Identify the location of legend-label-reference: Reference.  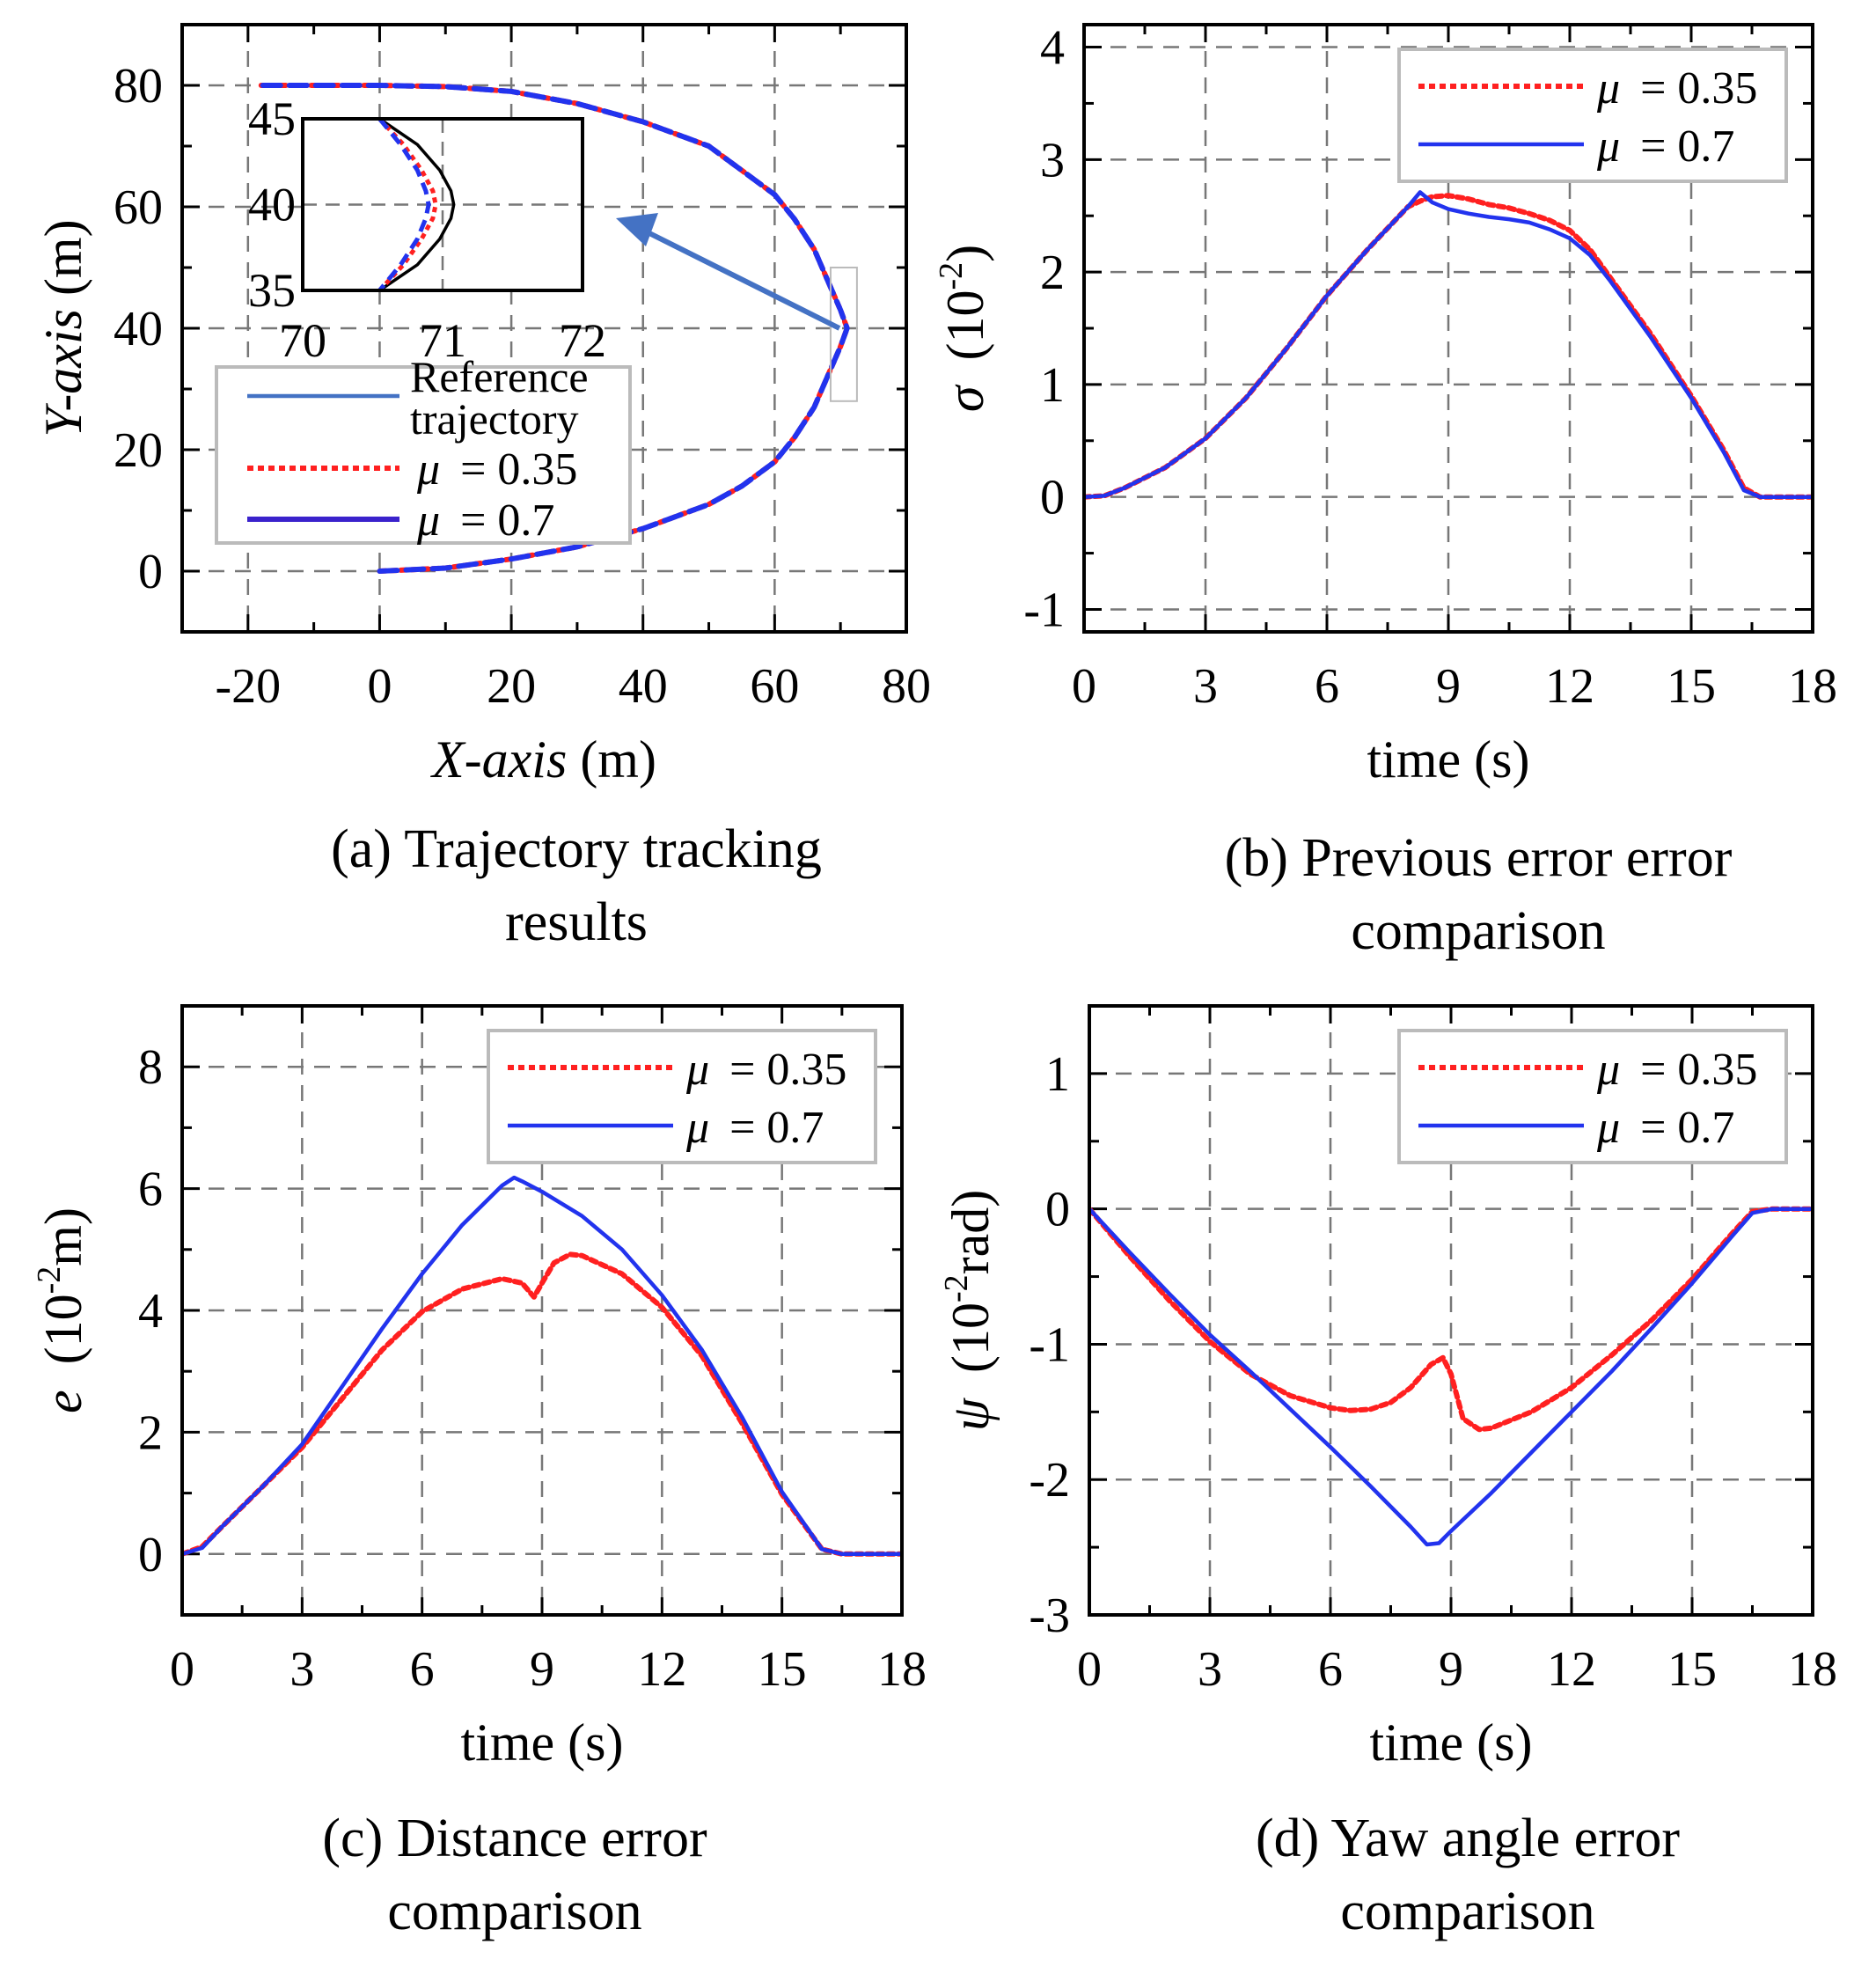
(499, 376).